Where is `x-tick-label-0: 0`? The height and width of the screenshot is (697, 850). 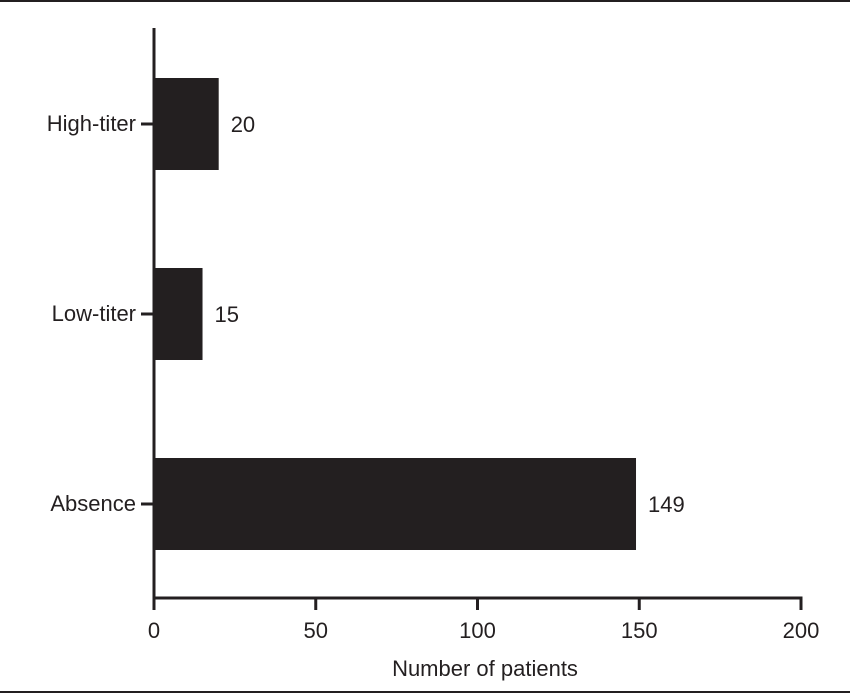 x-tick-label-0: 0 is located at coordinates (154, 630).